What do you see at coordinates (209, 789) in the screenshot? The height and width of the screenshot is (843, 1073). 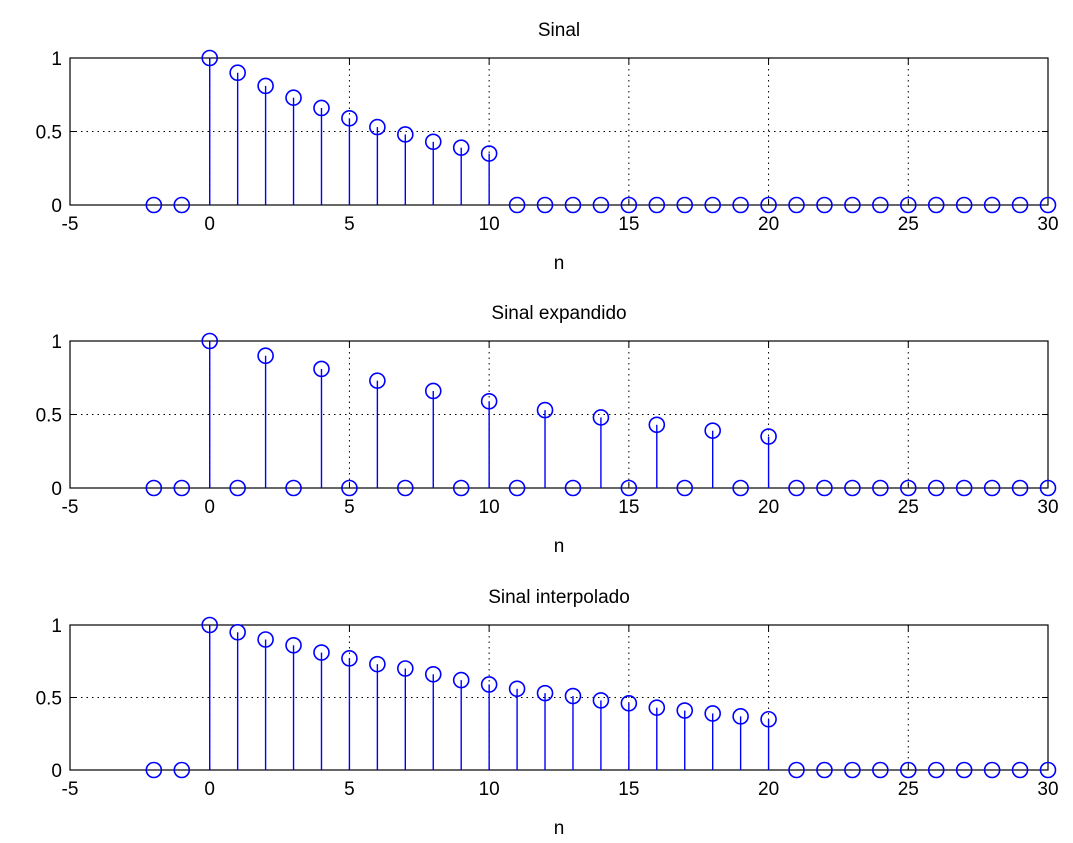 I see `x-tick-label: 0` at bounding box center [209, 789].